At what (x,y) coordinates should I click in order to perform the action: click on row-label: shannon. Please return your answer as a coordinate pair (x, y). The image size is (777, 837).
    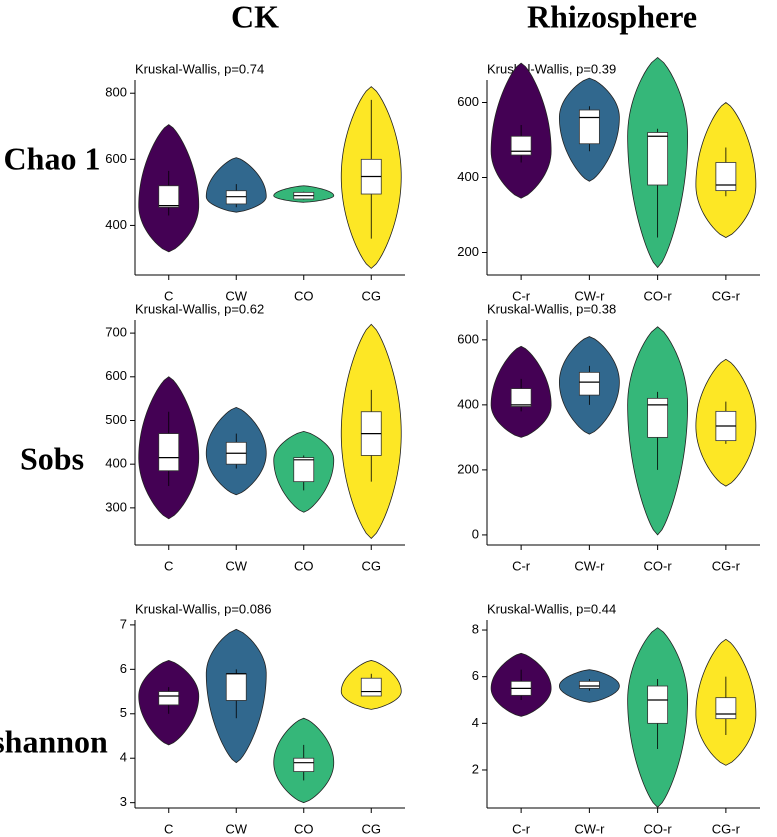
    Looking at the image, I should click on (54, 741).